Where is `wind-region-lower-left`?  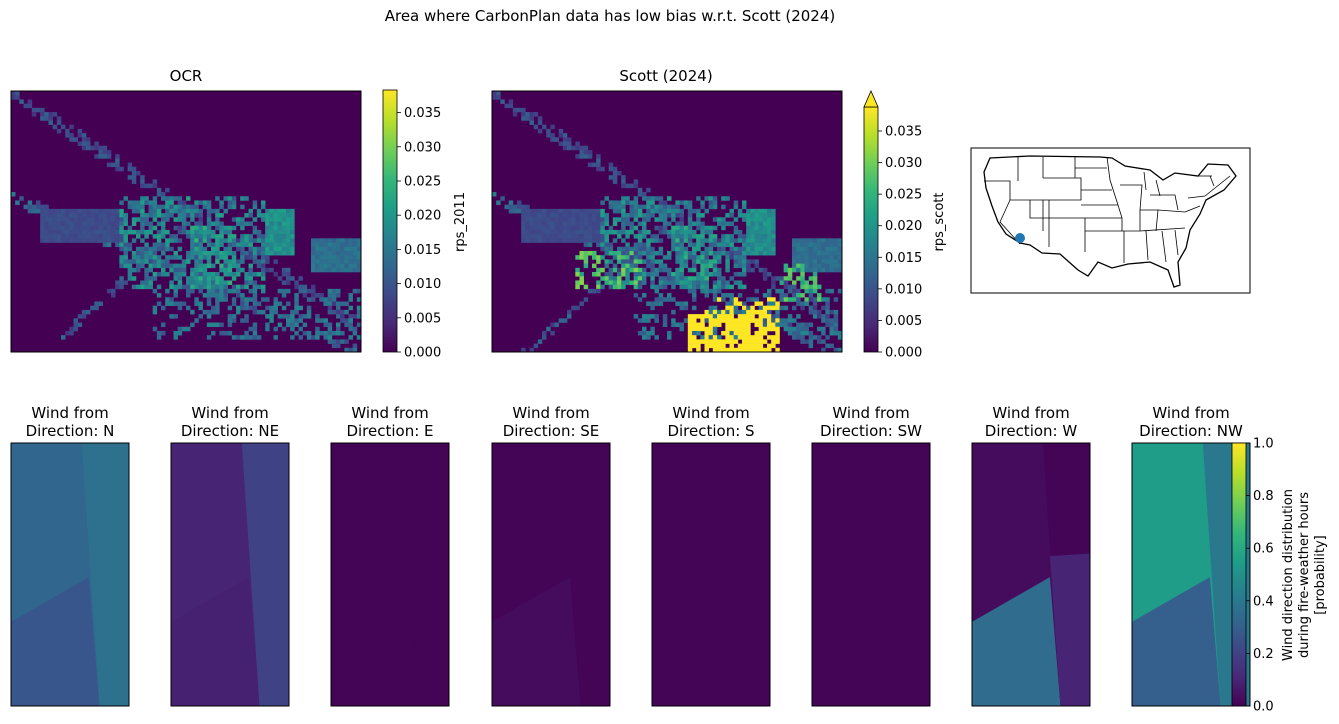 wind-region-lower-left is located at coordinates (55, 641).